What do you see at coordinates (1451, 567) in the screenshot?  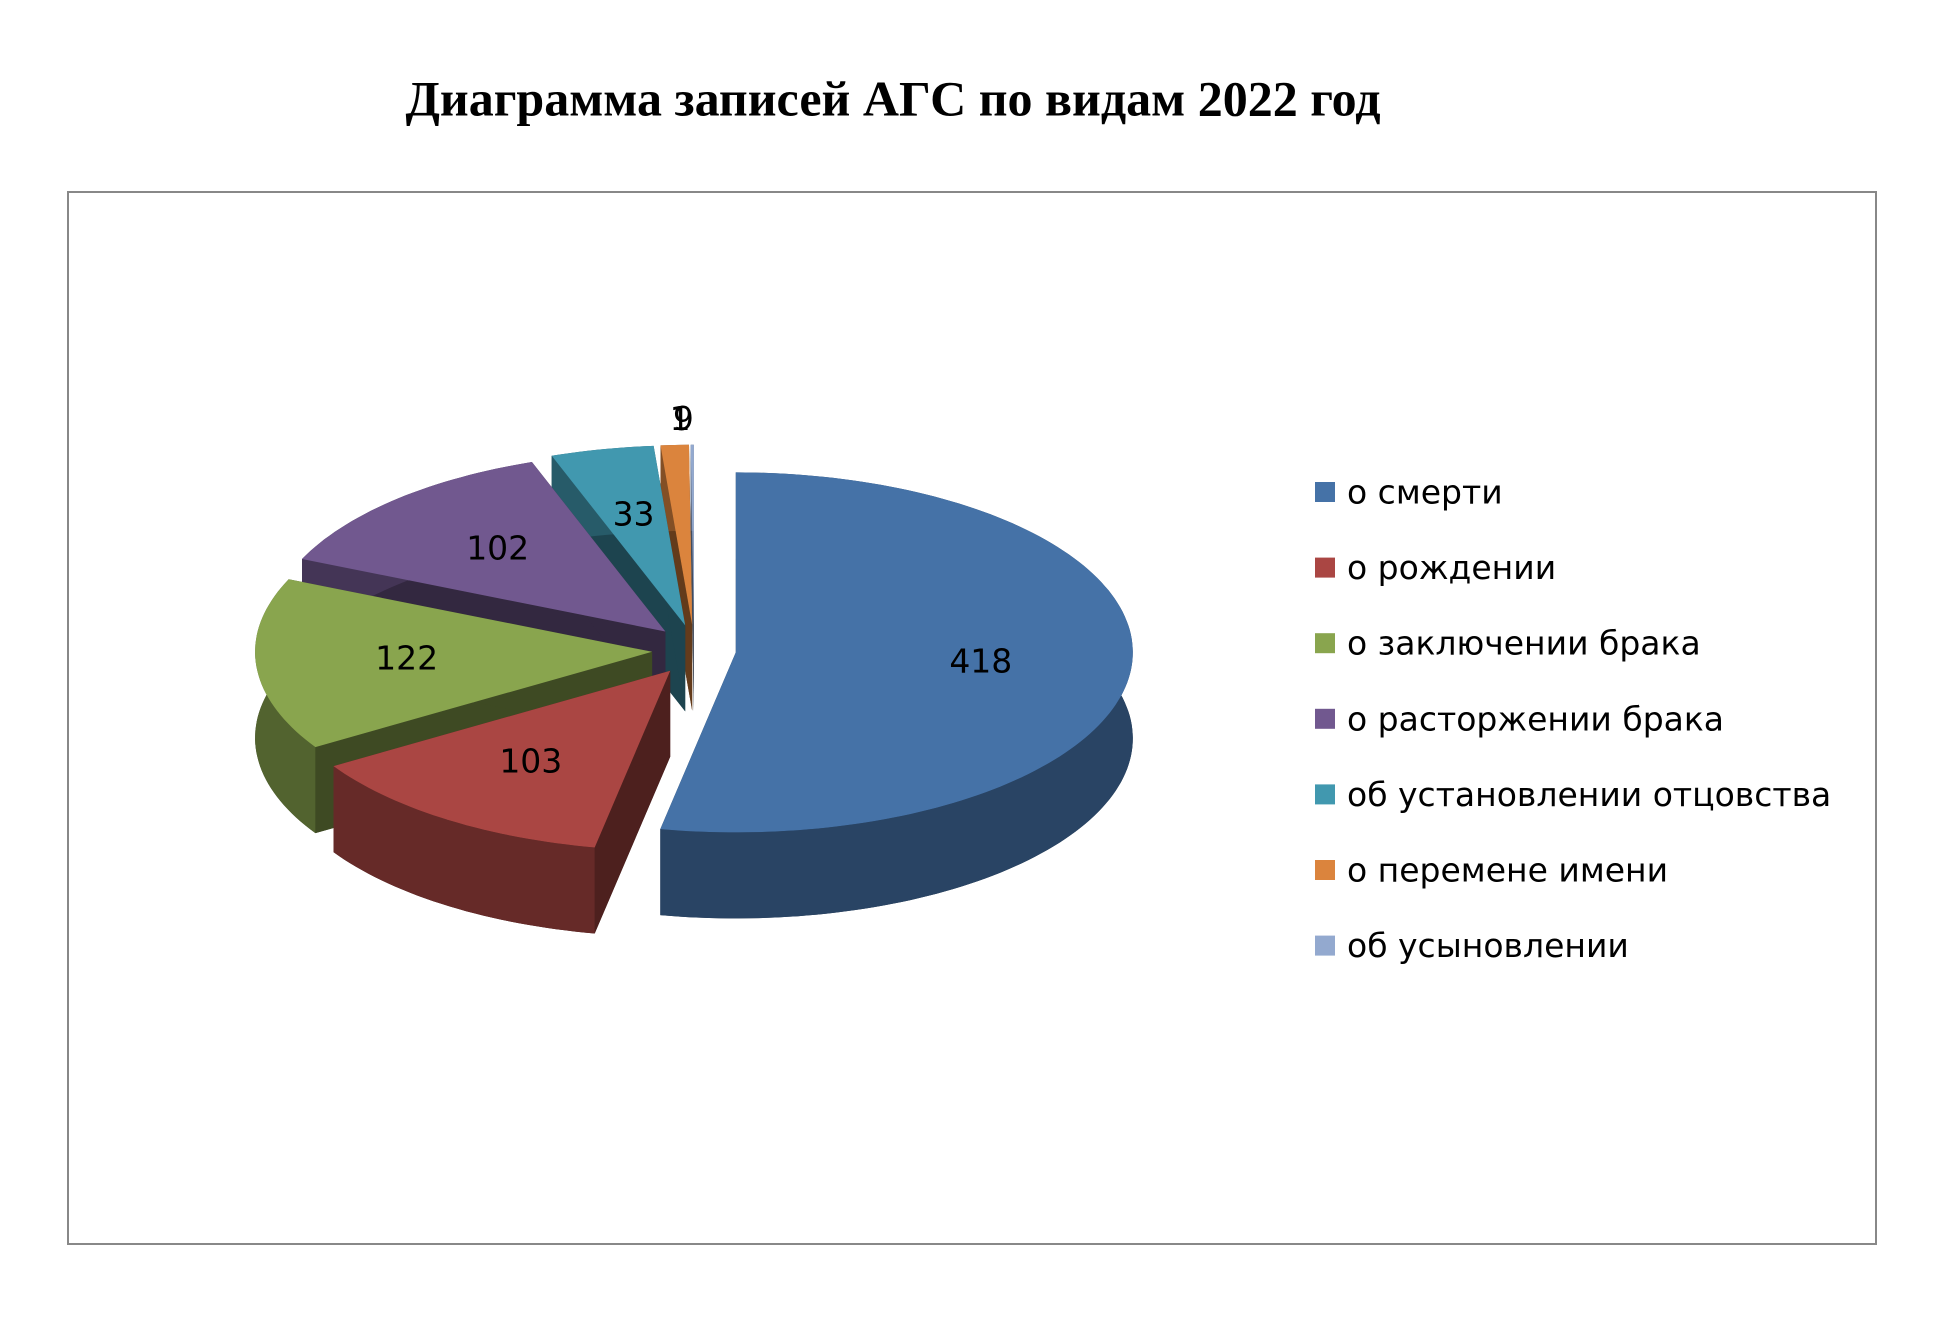 I see `legend-label: о рождении` at bounding box center [1451, 567].